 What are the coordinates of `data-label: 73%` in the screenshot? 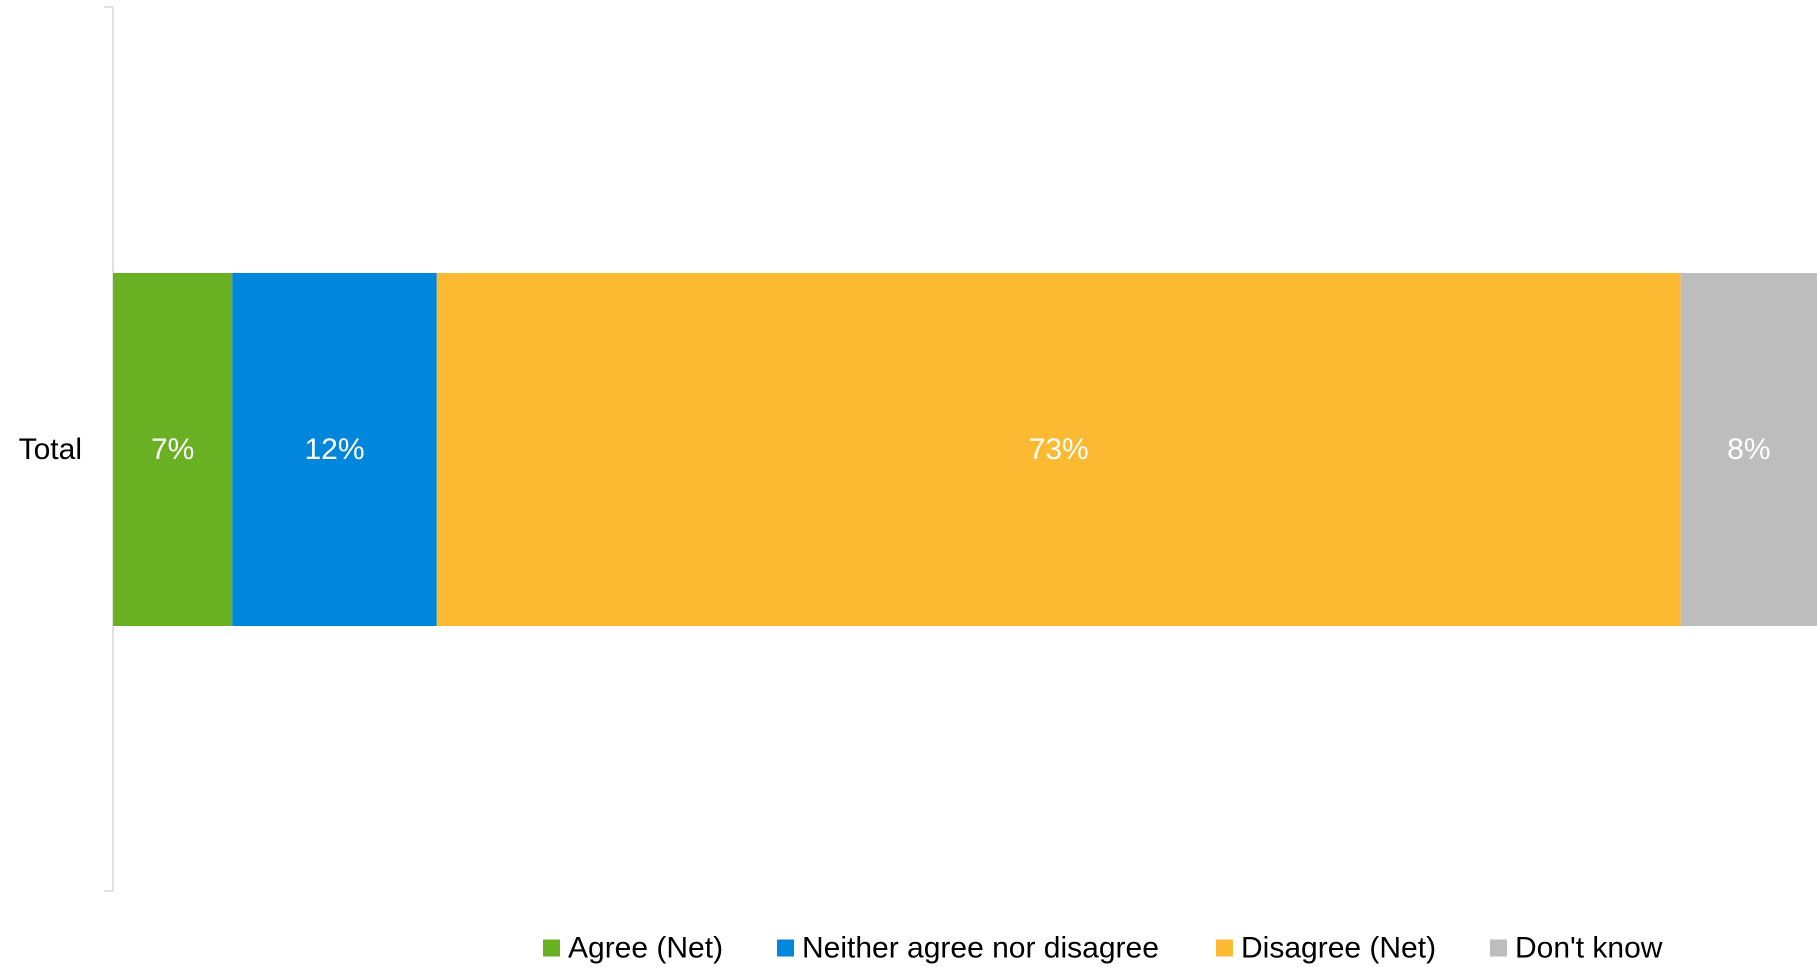 It's located at (1059, 449).